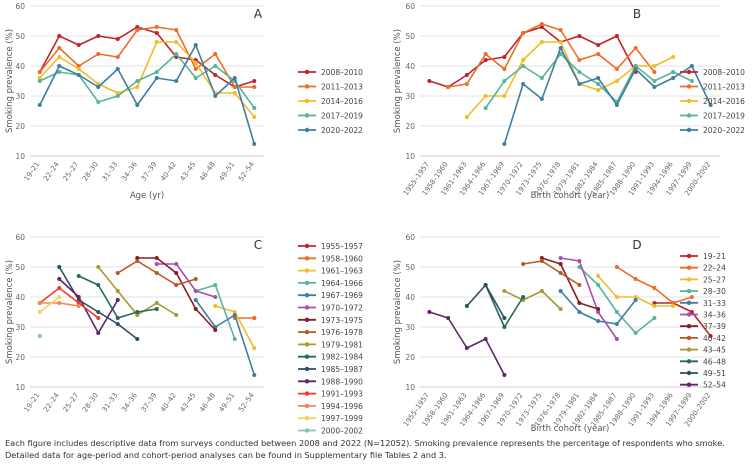 The height and width of the screenshot is (475, 755). I want to click on legend-item: 31–33, so click(703, 303).